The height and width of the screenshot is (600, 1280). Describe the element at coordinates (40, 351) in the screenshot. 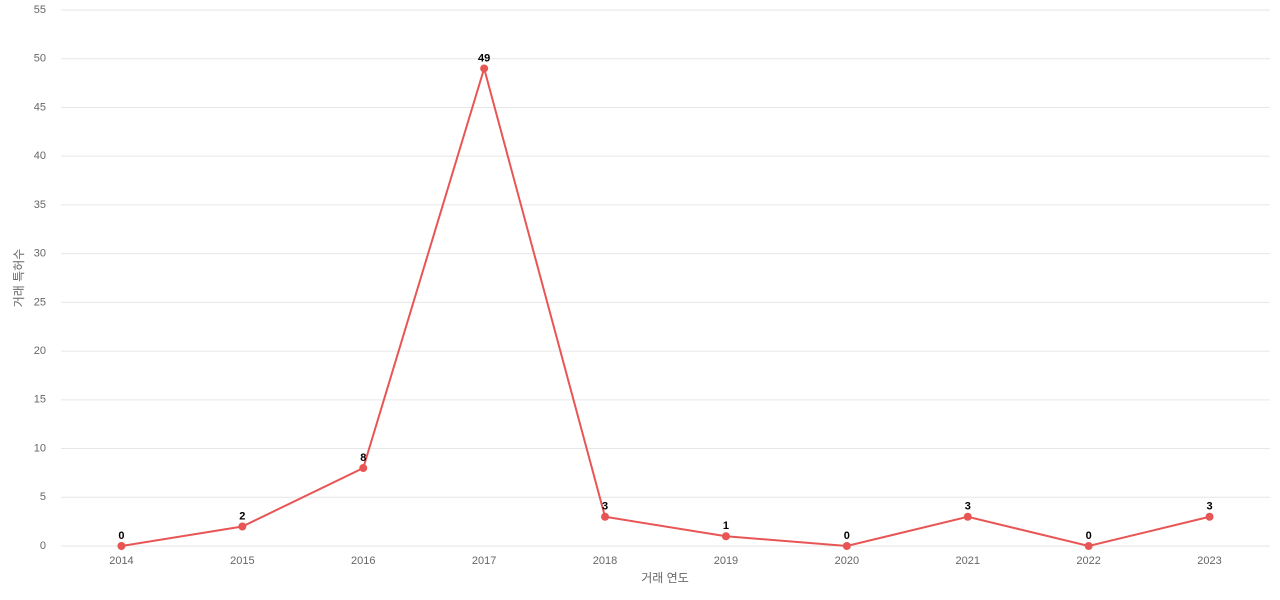

I see `y-tick-label: 20` at that location.